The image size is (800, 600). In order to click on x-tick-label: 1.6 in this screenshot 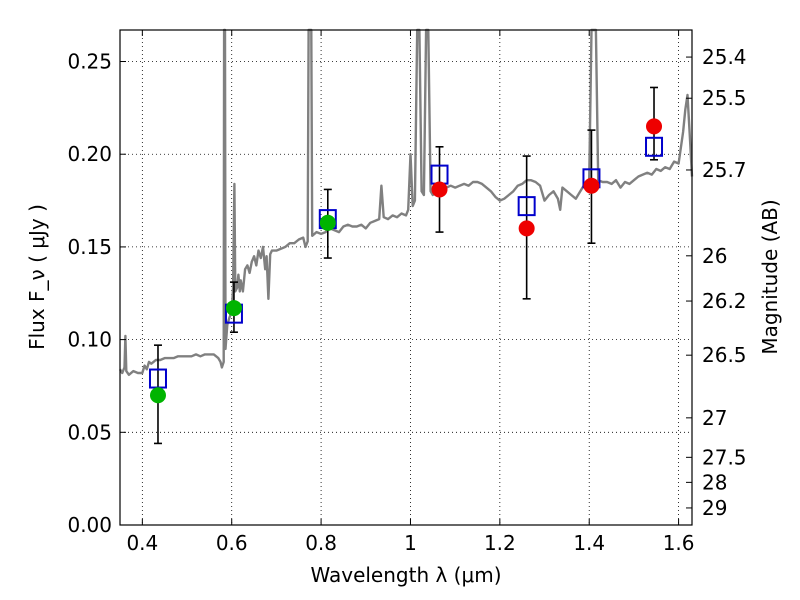, I will do `click(679, 543)`.